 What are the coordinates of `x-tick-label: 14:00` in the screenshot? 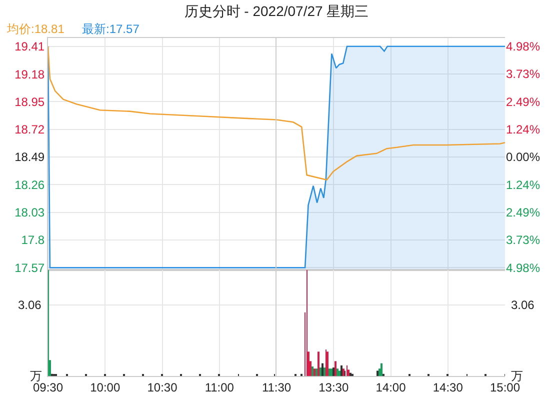 It's located at (391, 387).